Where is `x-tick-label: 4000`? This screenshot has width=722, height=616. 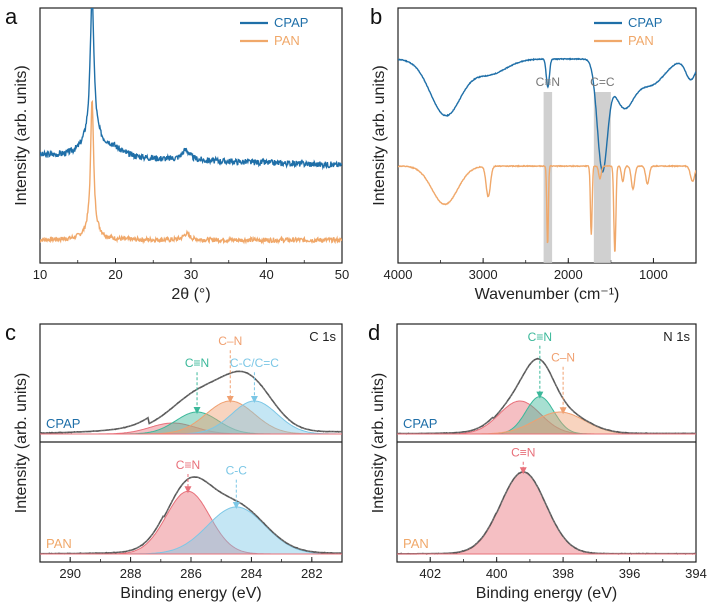
x-tick-label: 4000 is located at coordinates (398, 274).